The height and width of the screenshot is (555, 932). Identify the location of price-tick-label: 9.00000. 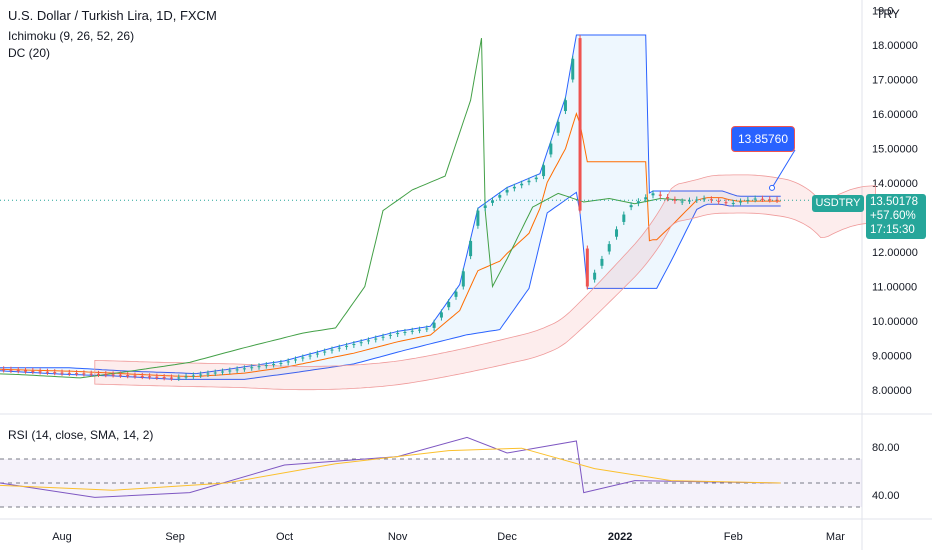
(892, 357).